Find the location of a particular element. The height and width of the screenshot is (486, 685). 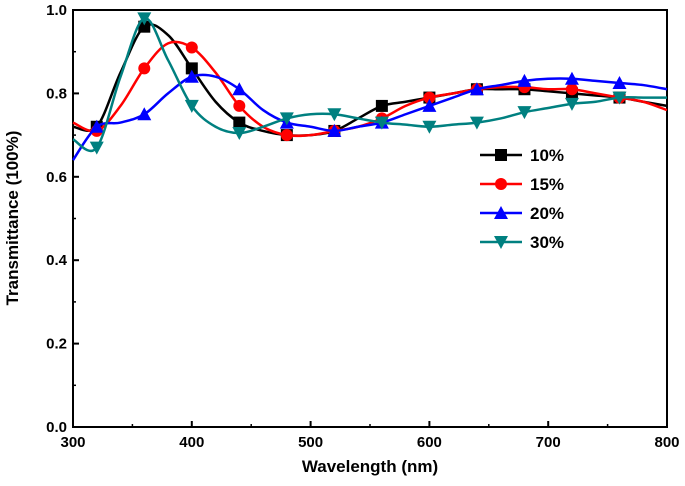

legend-item: 20% is located at coordinates (522, 213).